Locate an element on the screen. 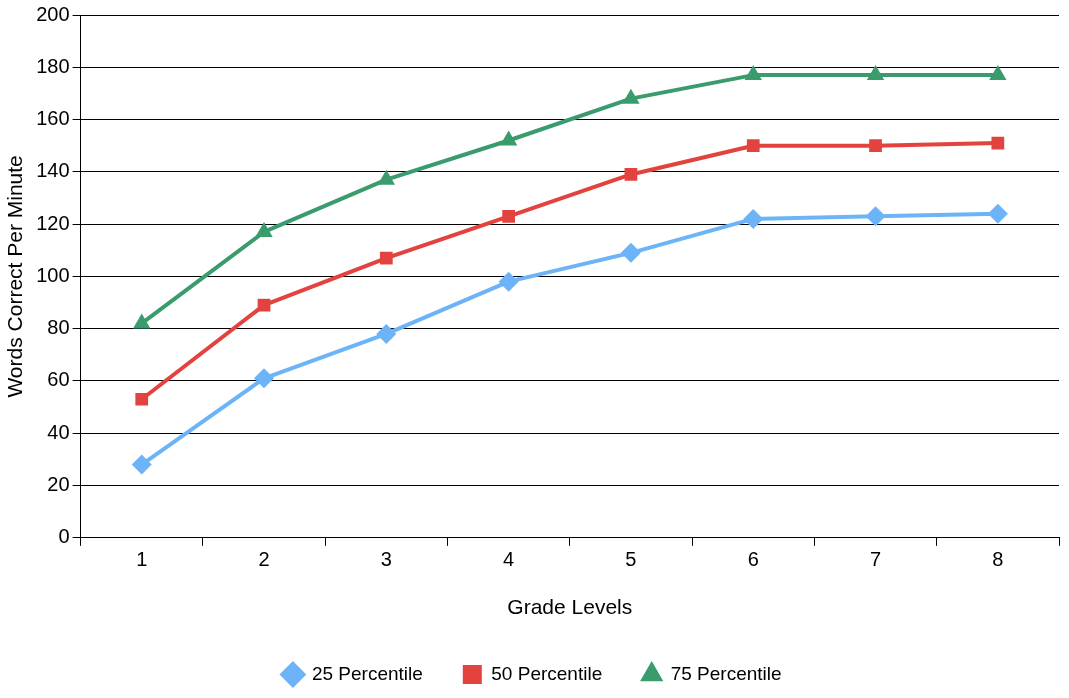 The height and width of the screenshot is (698, 1069). y-tick-label: 140 is located at coordinates (53, 170).